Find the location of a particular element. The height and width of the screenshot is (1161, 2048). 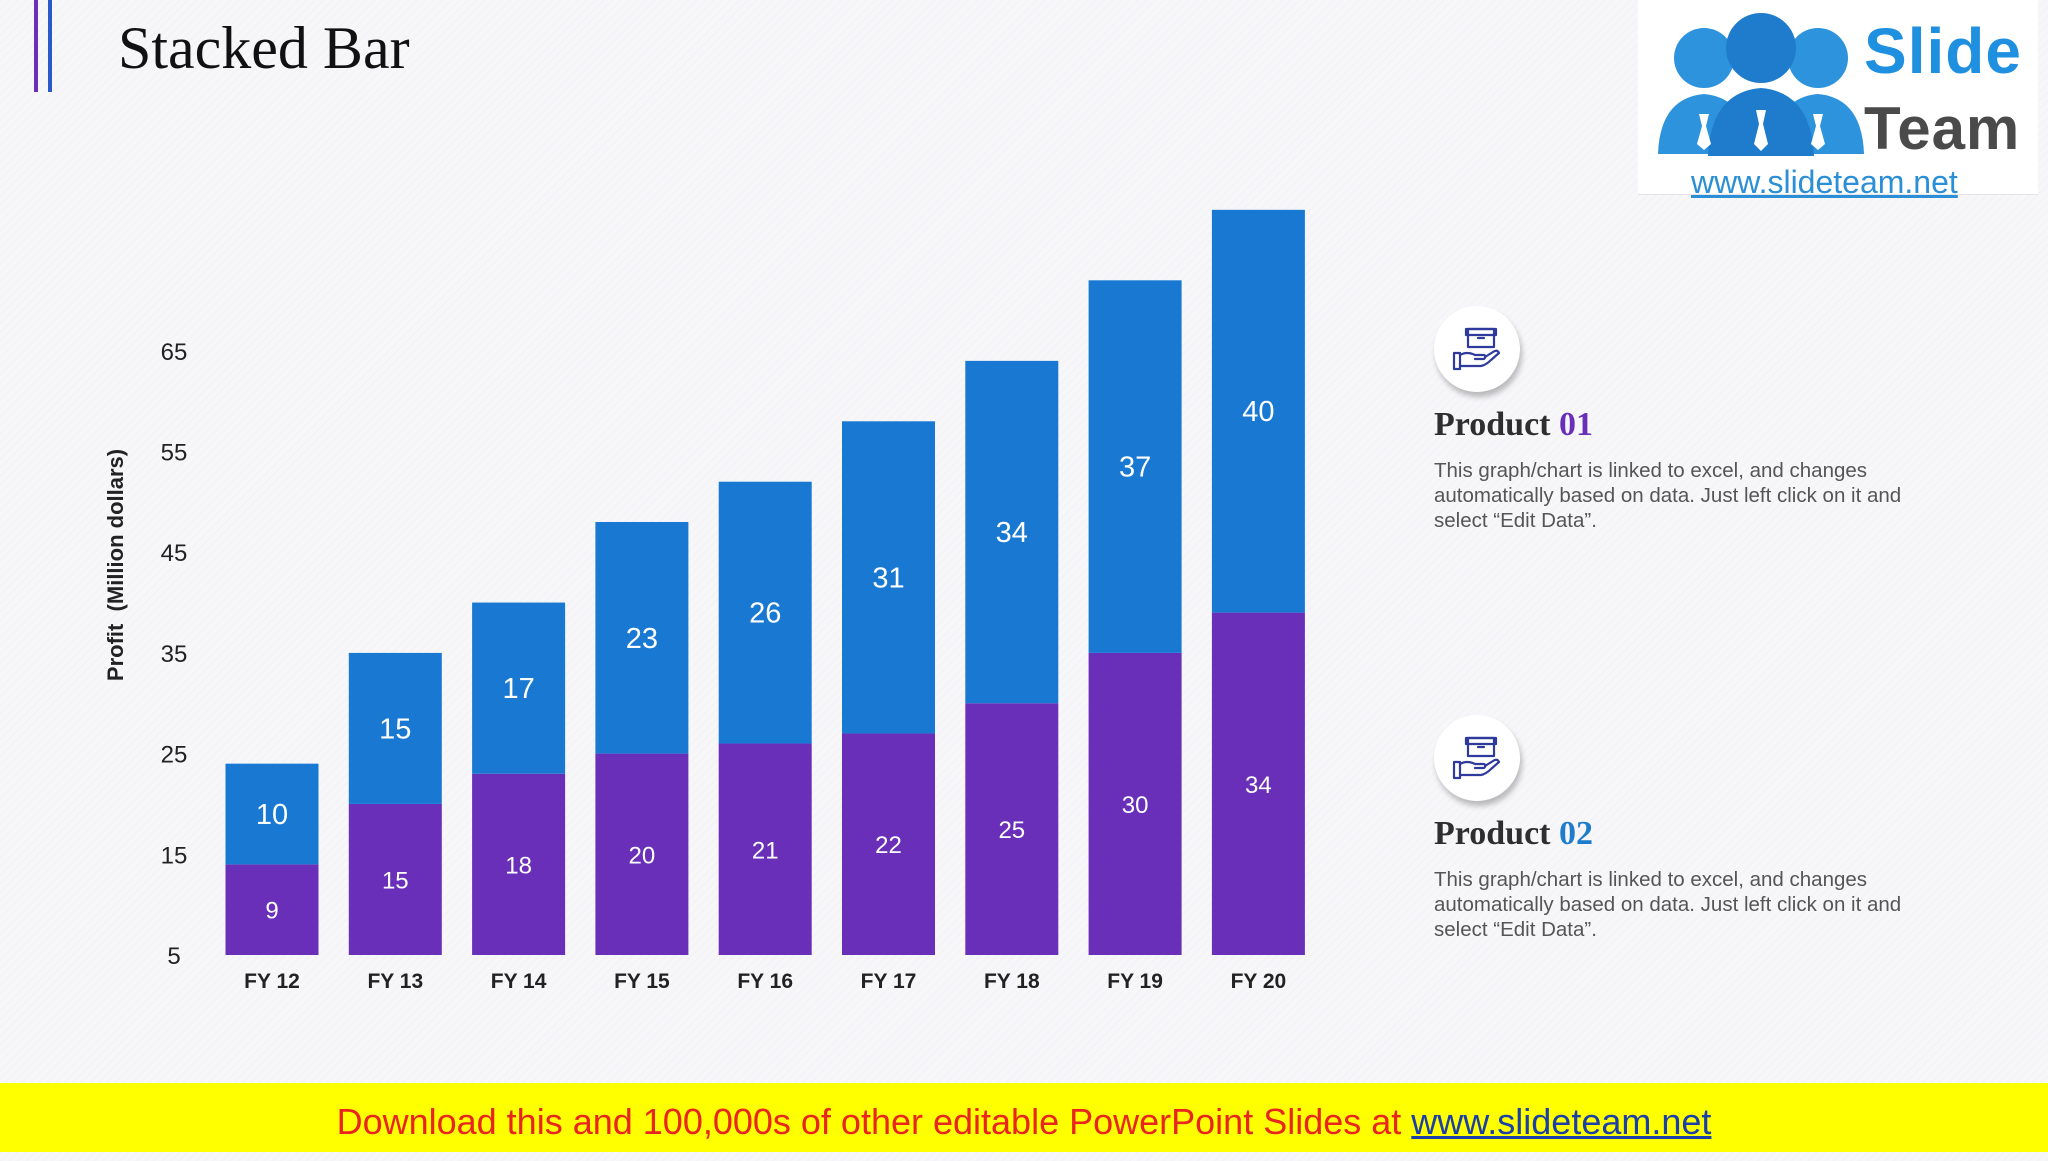

product-01-label: Product is located at coordinates (1492, 424).